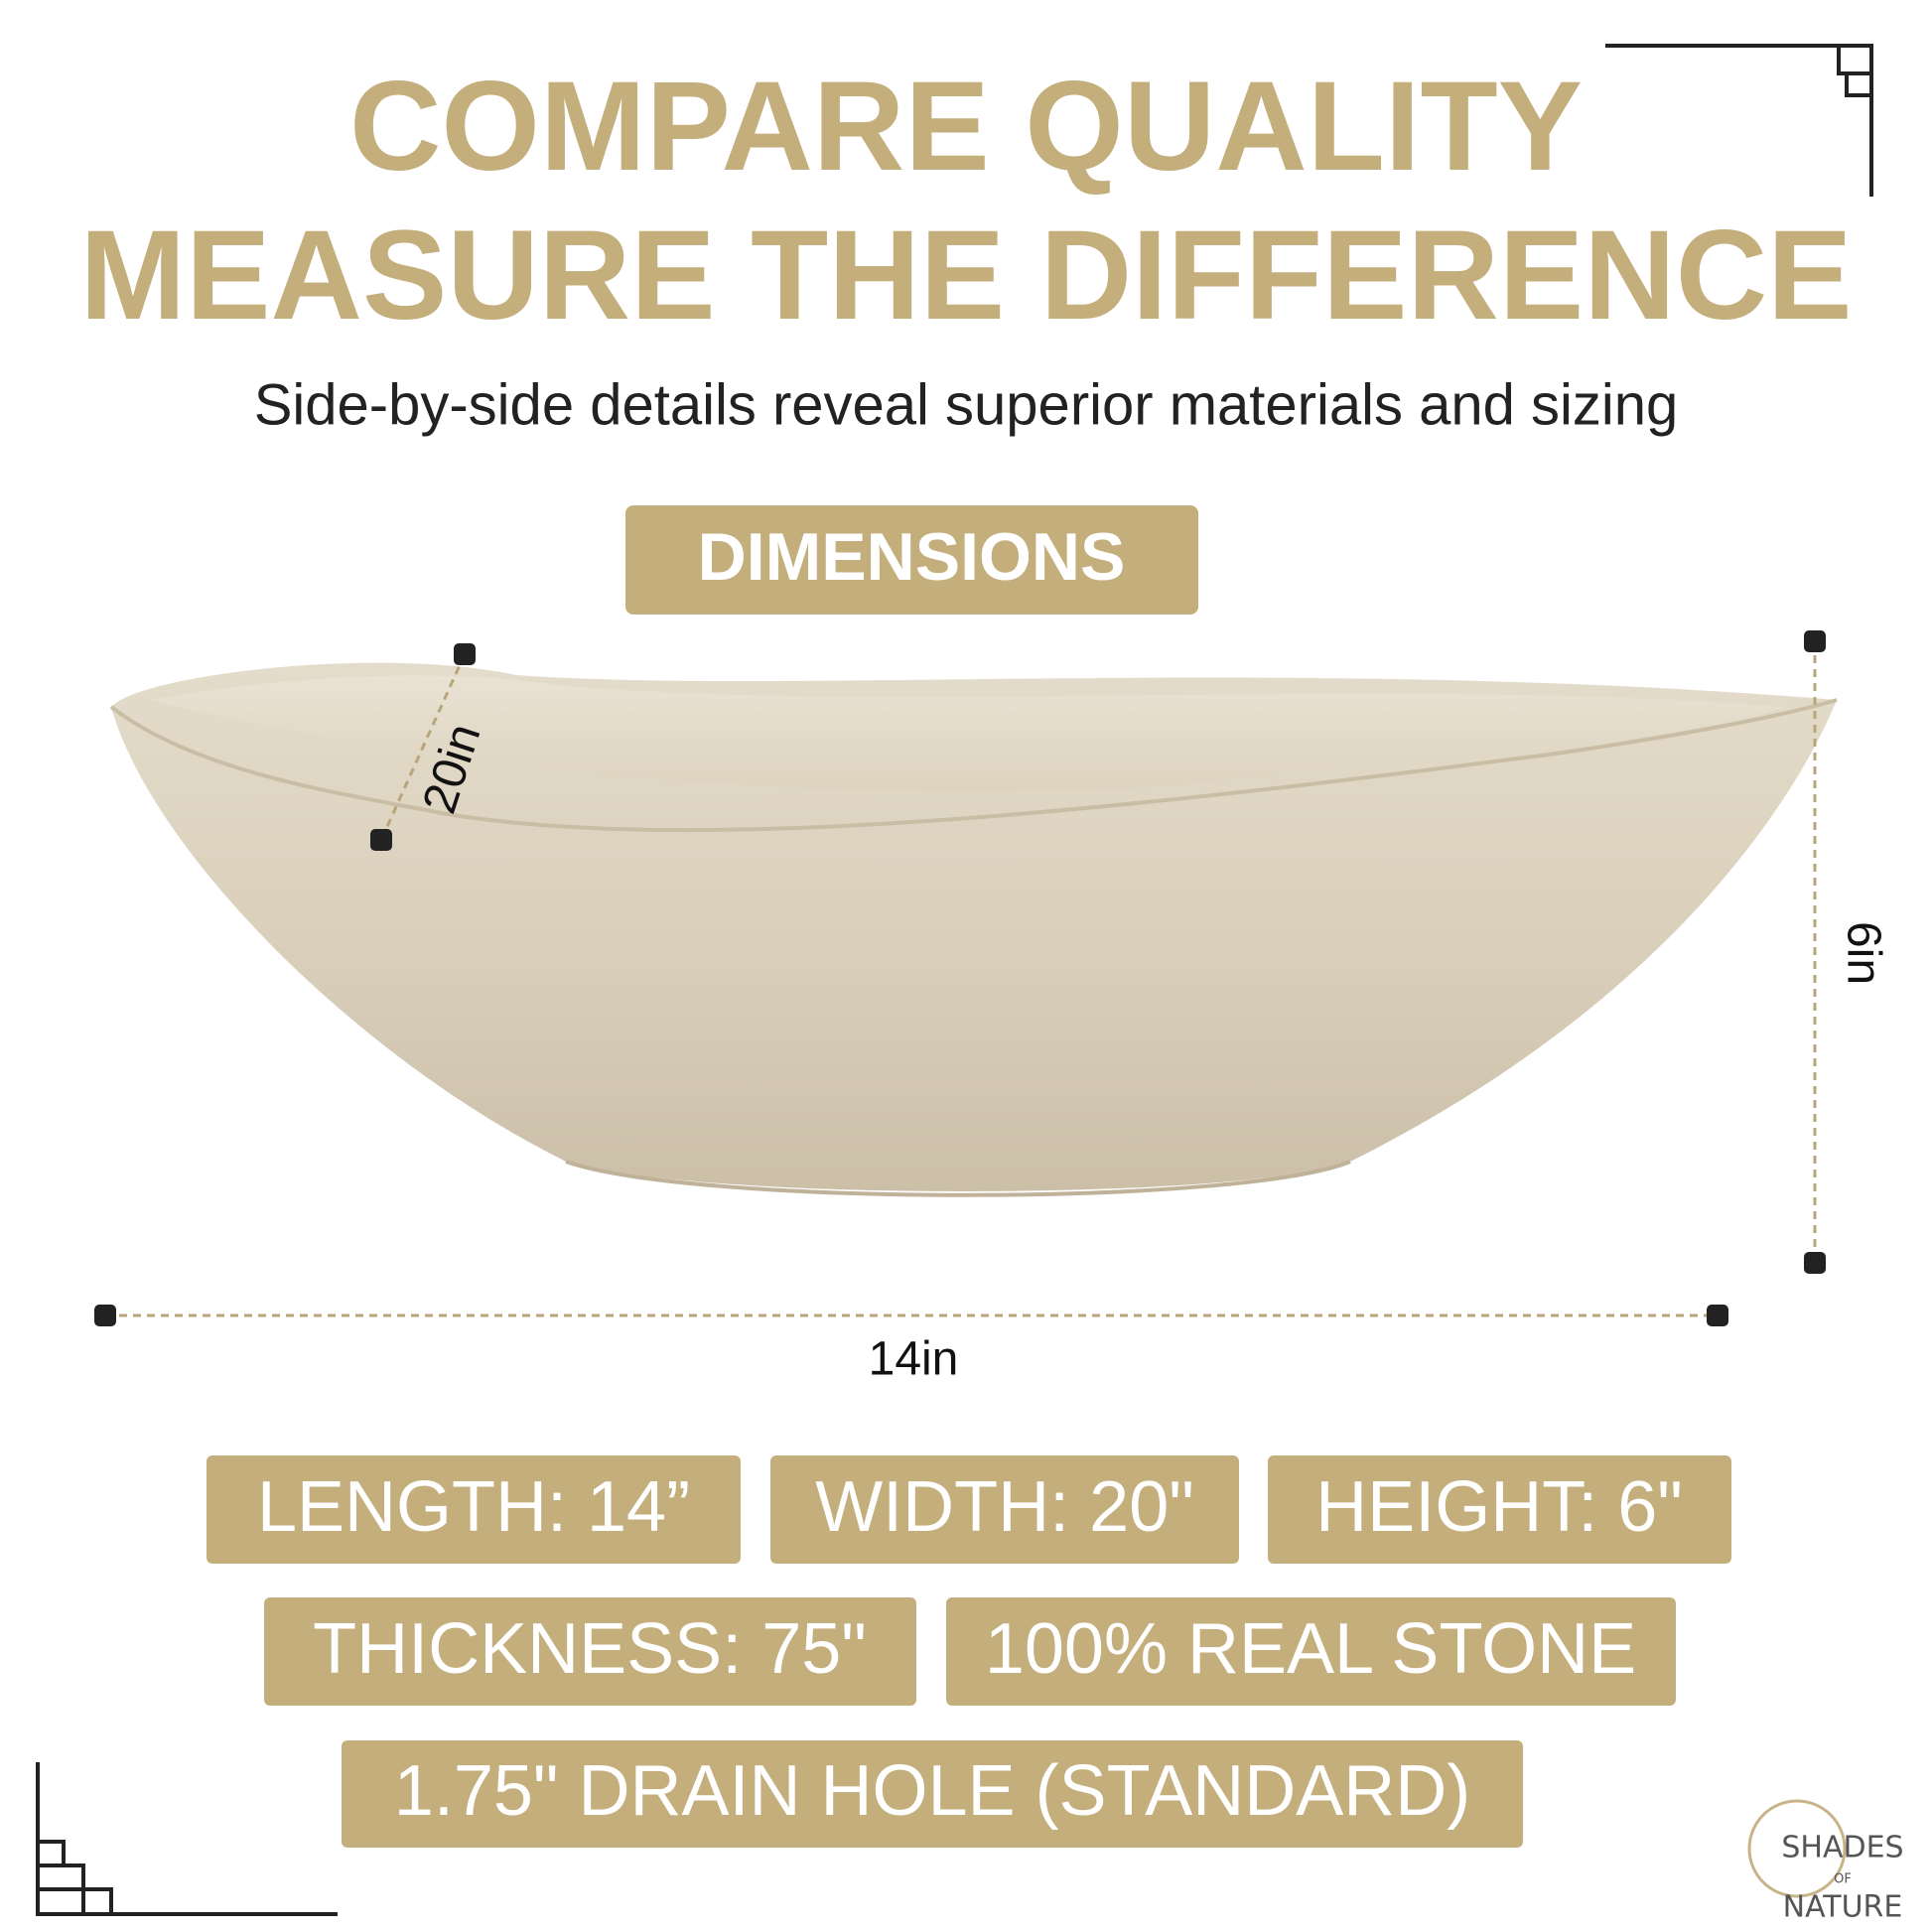 The width and height of the screenshot is (1932, 1932). What do you see at coordinates (1842, 1848) in the screenshot?
I see `logo-text: SHADES` at bounding box center [1842, 1848].